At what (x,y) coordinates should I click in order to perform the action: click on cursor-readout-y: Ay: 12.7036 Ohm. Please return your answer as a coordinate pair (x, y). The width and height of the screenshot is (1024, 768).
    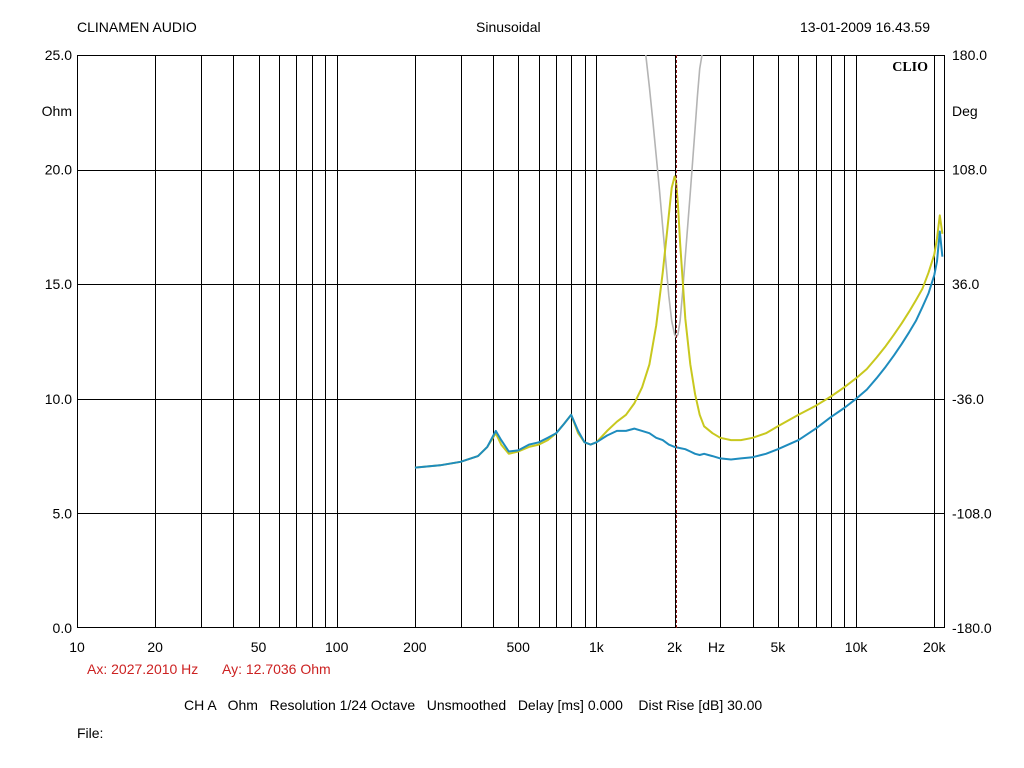
    Looking at the image, I should click on (276, 669).